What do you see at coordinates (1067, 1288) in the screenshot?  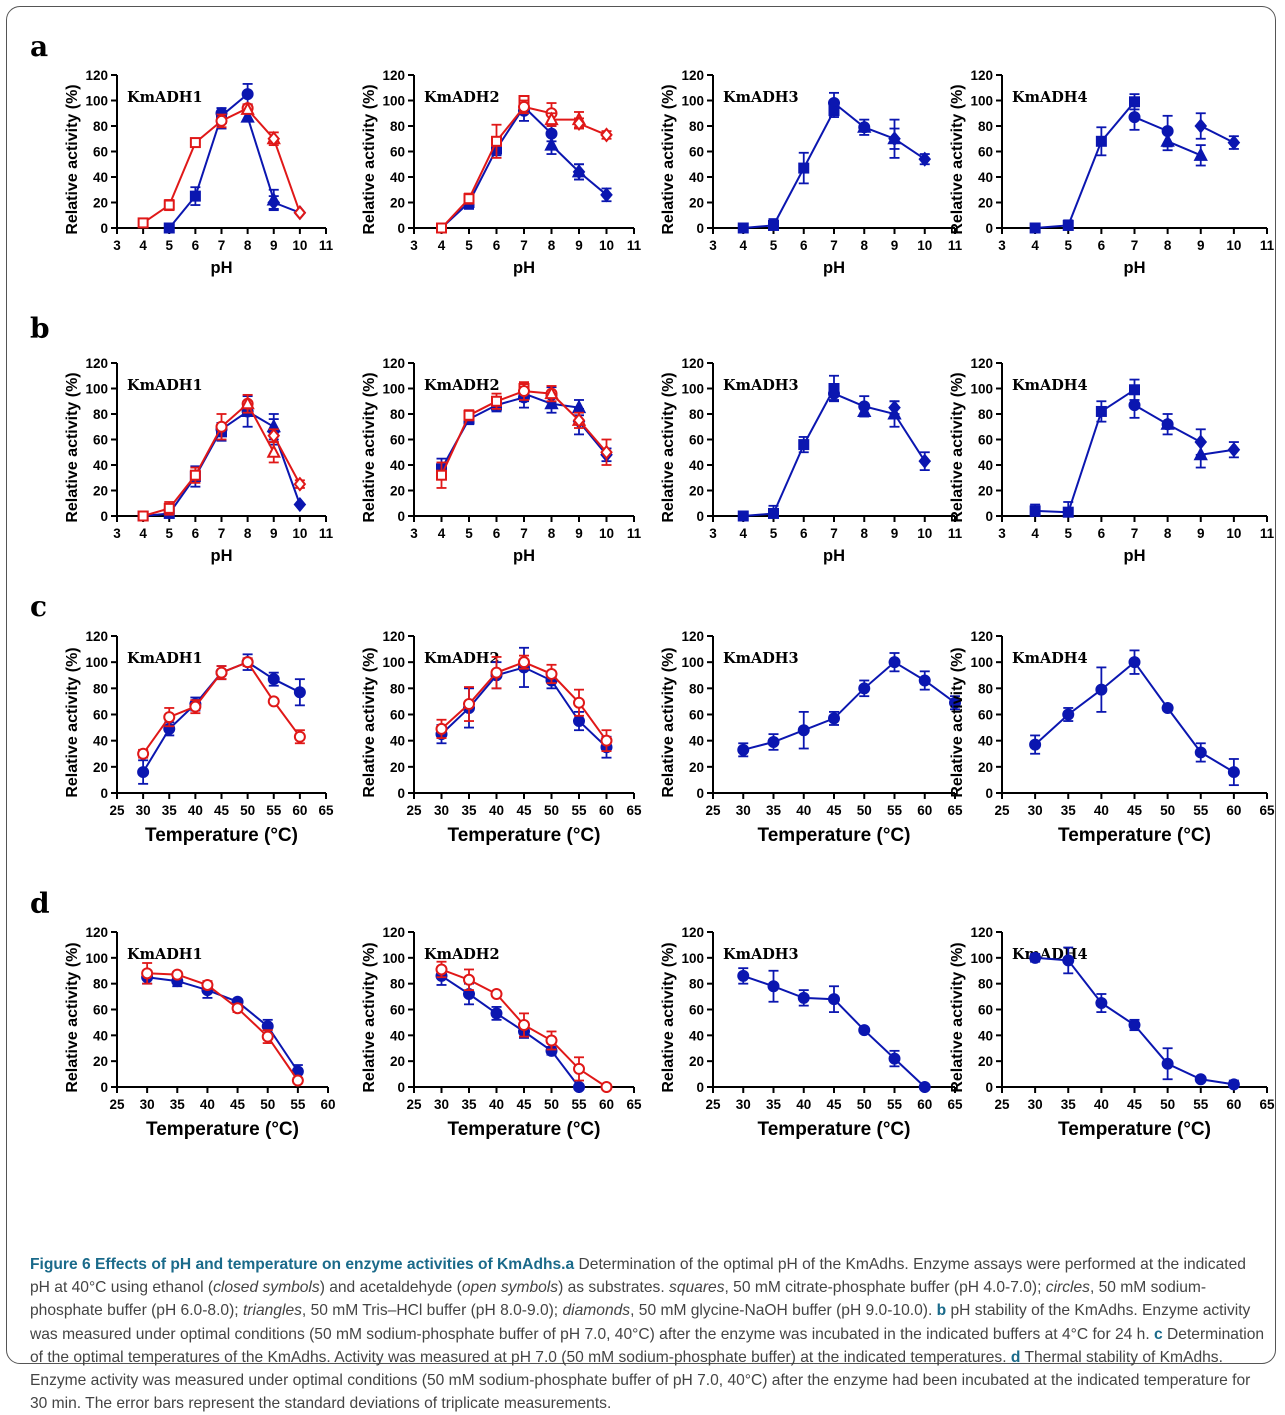 I see `caption-circles: circles` at bounding box center [1067, 1288].